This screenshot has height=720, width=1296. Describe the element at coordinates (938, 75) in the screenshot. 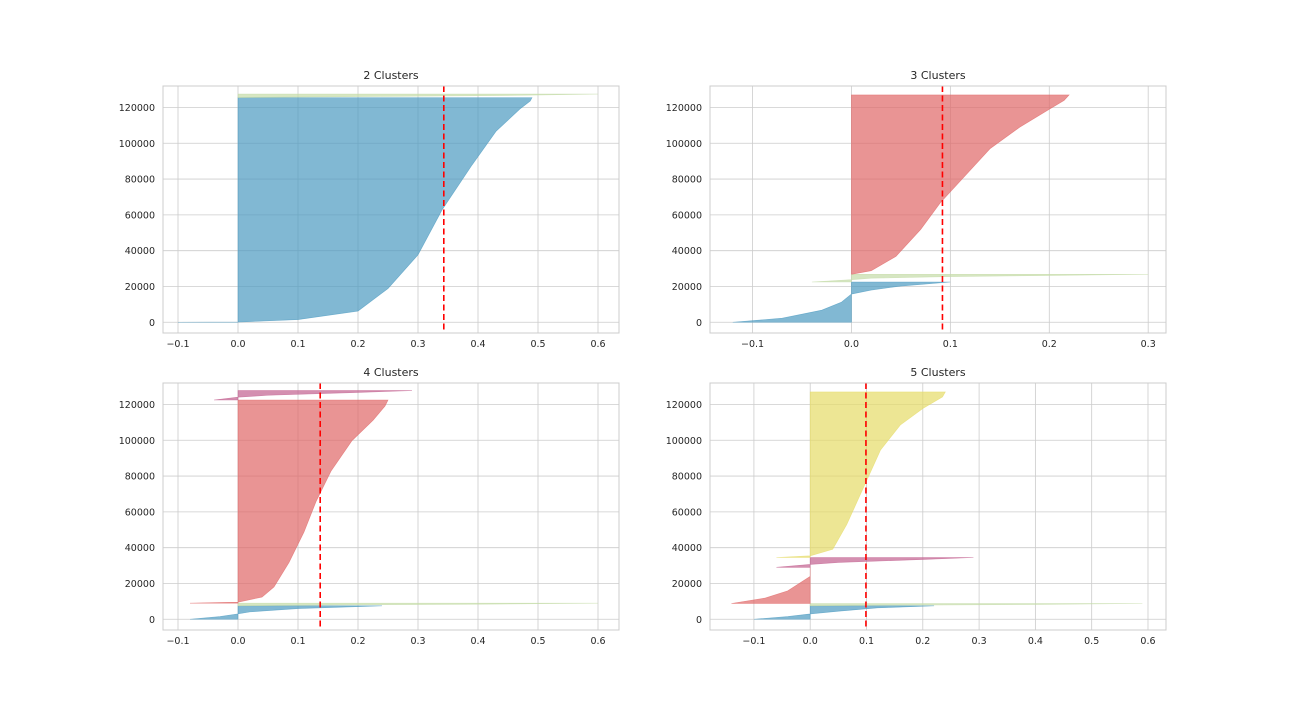

I see `subplot-title: 3 Clusters` at that location.